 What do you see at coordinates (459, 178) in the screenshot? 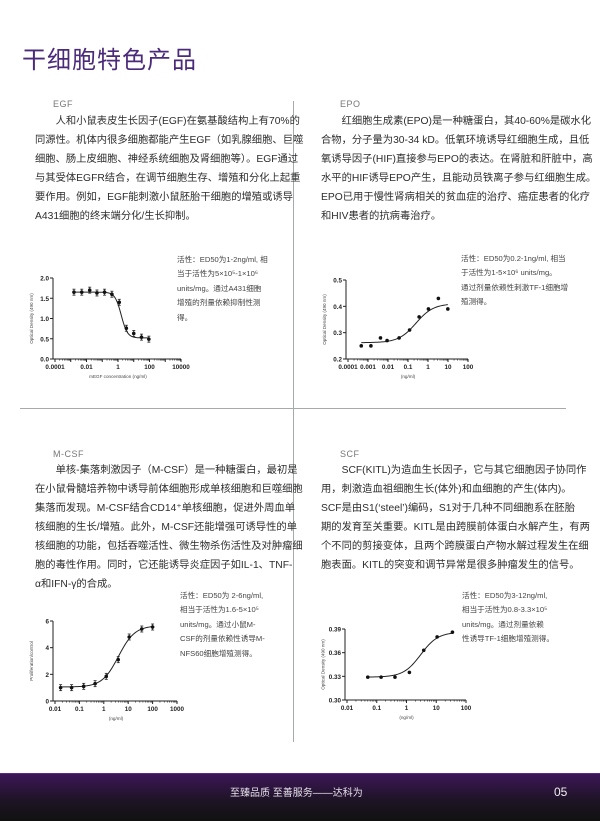
I see `text-line: 水平的HIF诱导EPO产生，且能动员铁离子参与红细胞生成。` at bounding box center [459, 178].